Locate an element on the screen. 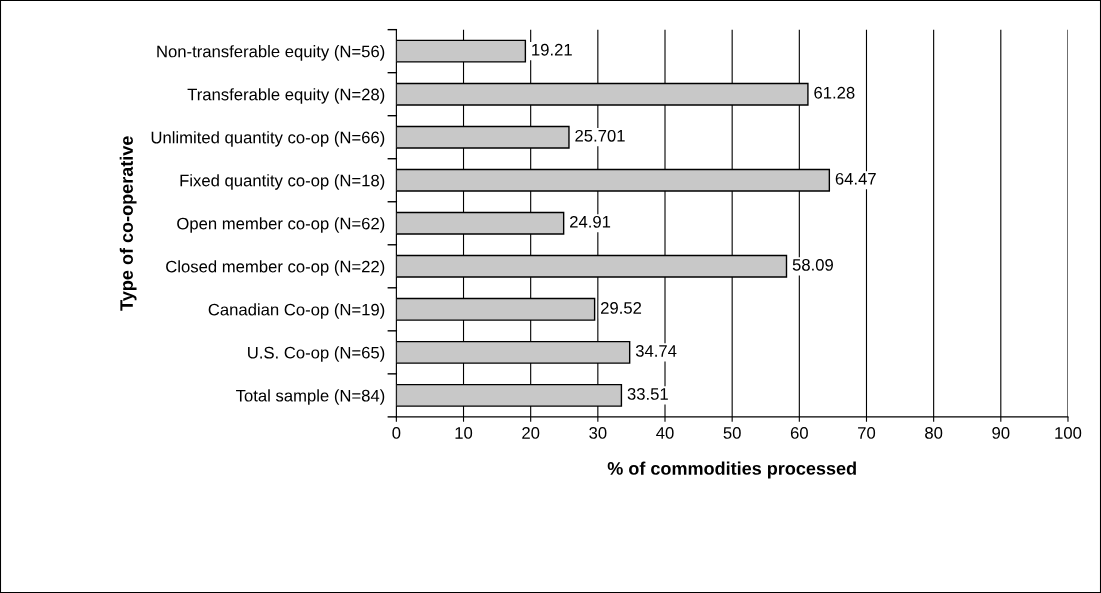 The width and height of the screenshot is (1101, 593). y-axis-title: Type of co-operative is located at coordinates (128, 223).